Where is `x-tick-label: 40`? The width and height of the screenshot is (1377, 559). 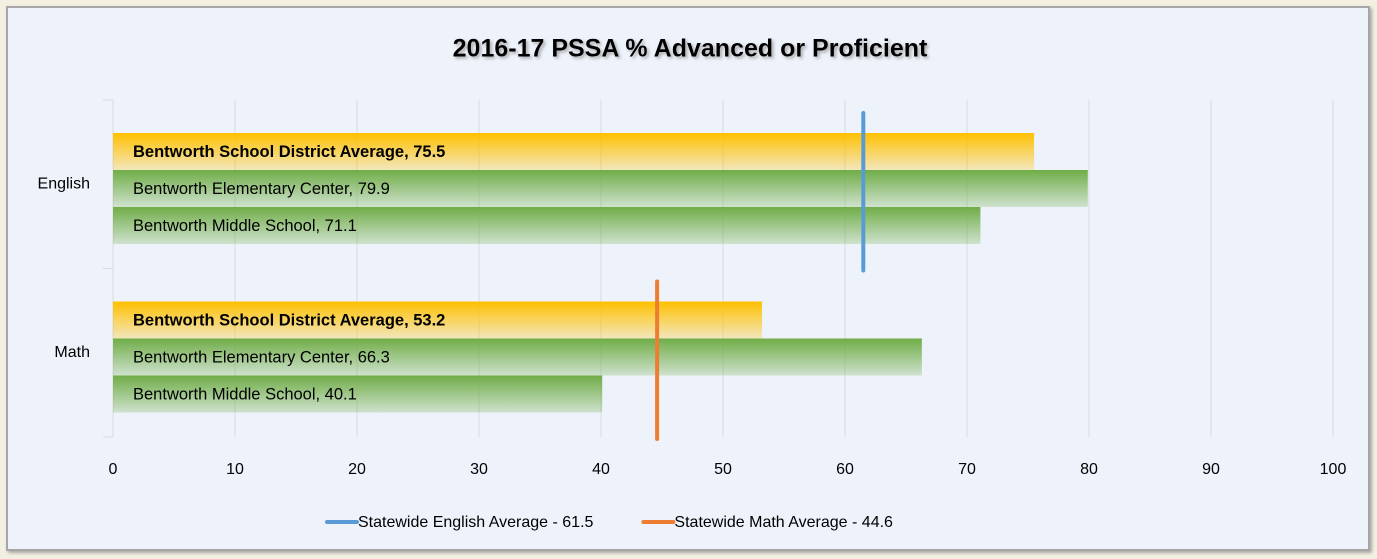
x-tick-label: 40 is located at coordinates (601, 469).